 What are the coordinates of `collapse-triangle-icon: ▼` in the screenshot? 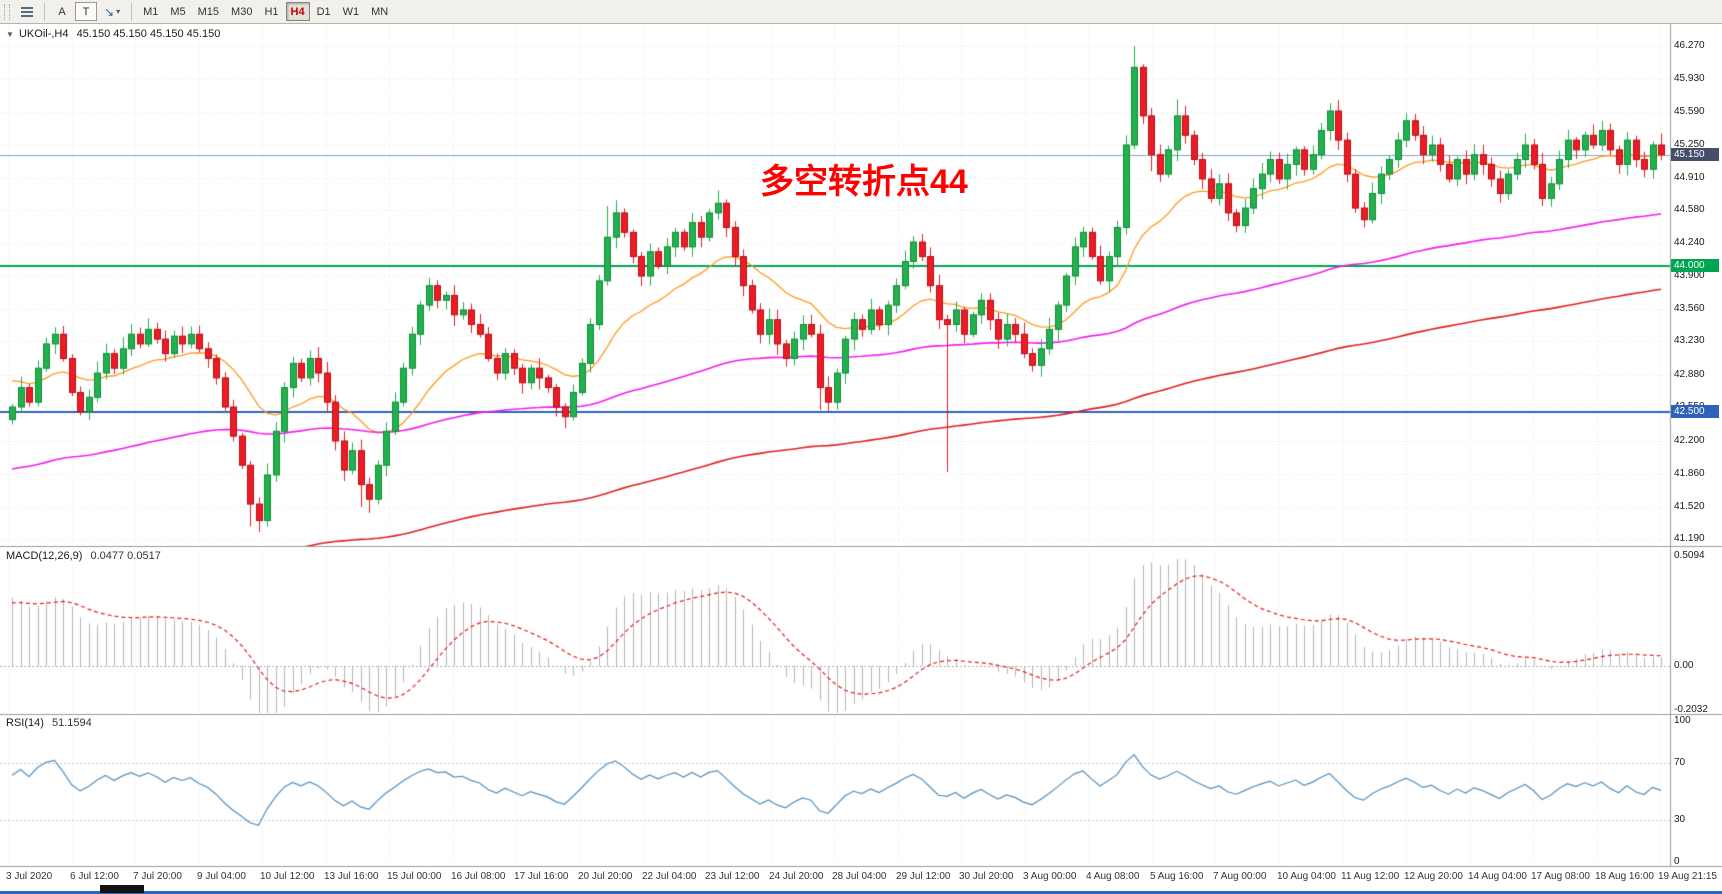 It's located at (10, 34).